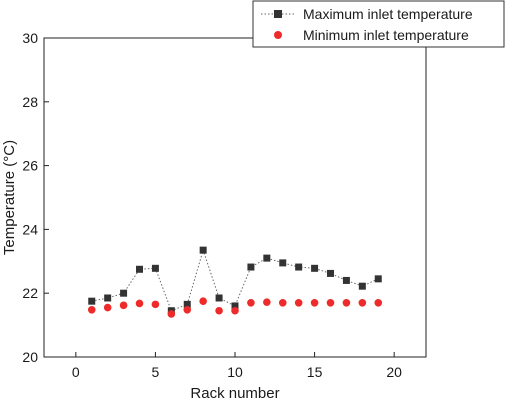 This screenshot has width=505, height=406. Describe the element at coordinates (30, 293) in the screenshot. I see `y-tick-label-1: 22` at that location.